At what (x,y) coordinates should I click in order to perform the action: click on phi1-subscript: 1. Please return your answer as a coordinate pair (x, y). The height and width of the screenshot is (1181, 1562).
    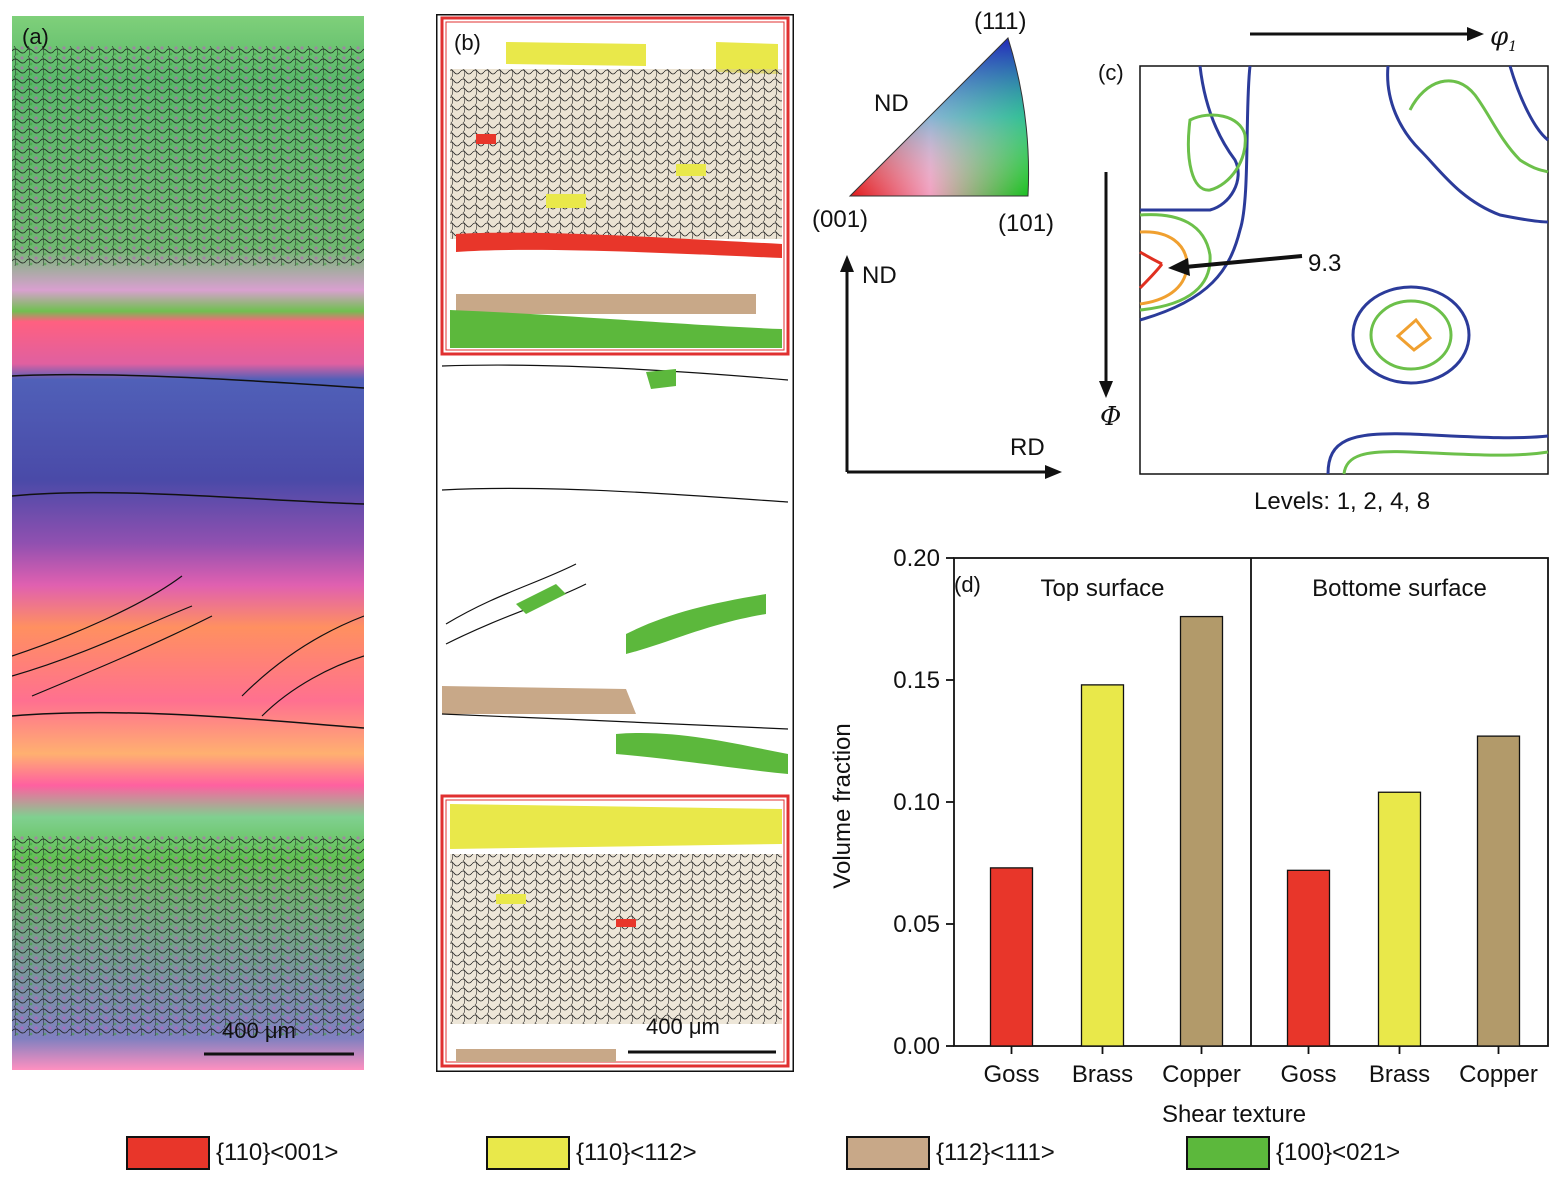
    Looking at the image, I should click on (1513, 47).